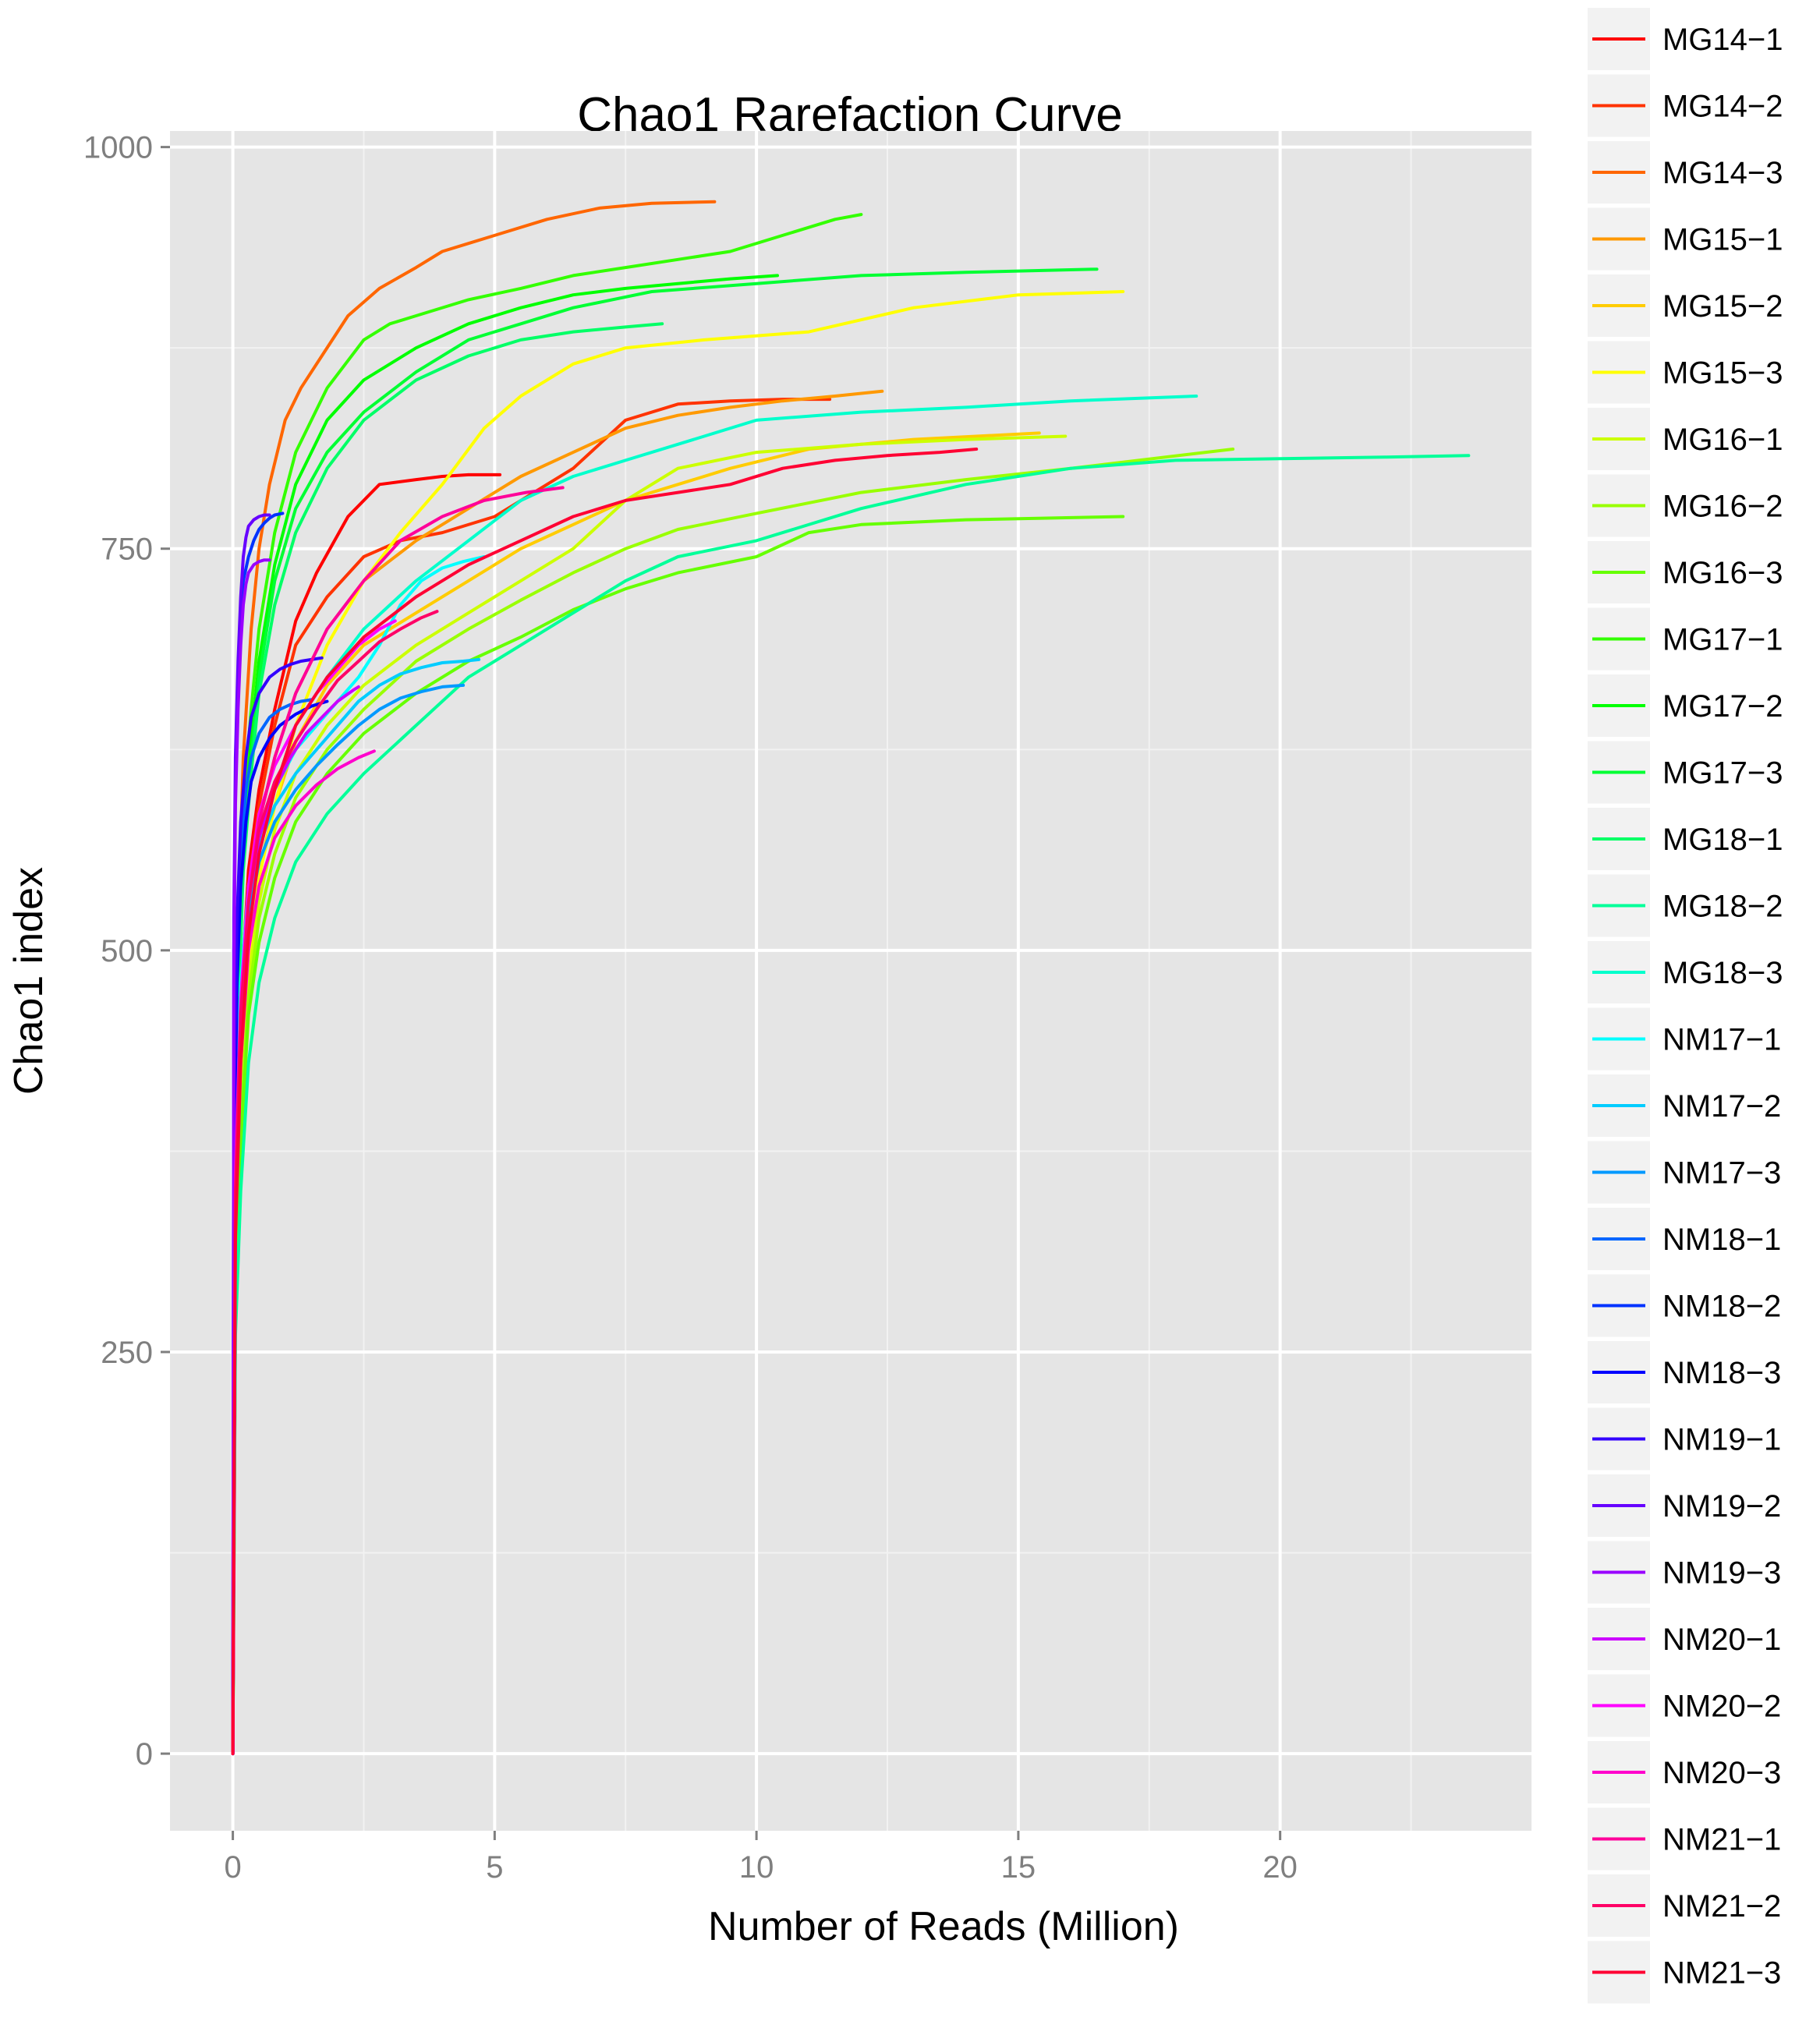 This screenshot has width=1820, height=2021. What do you see at coordinates (1721, 1573) in the screenshot?
I see `legend-label: NM19−3` at bounding box center [1721, 1573].